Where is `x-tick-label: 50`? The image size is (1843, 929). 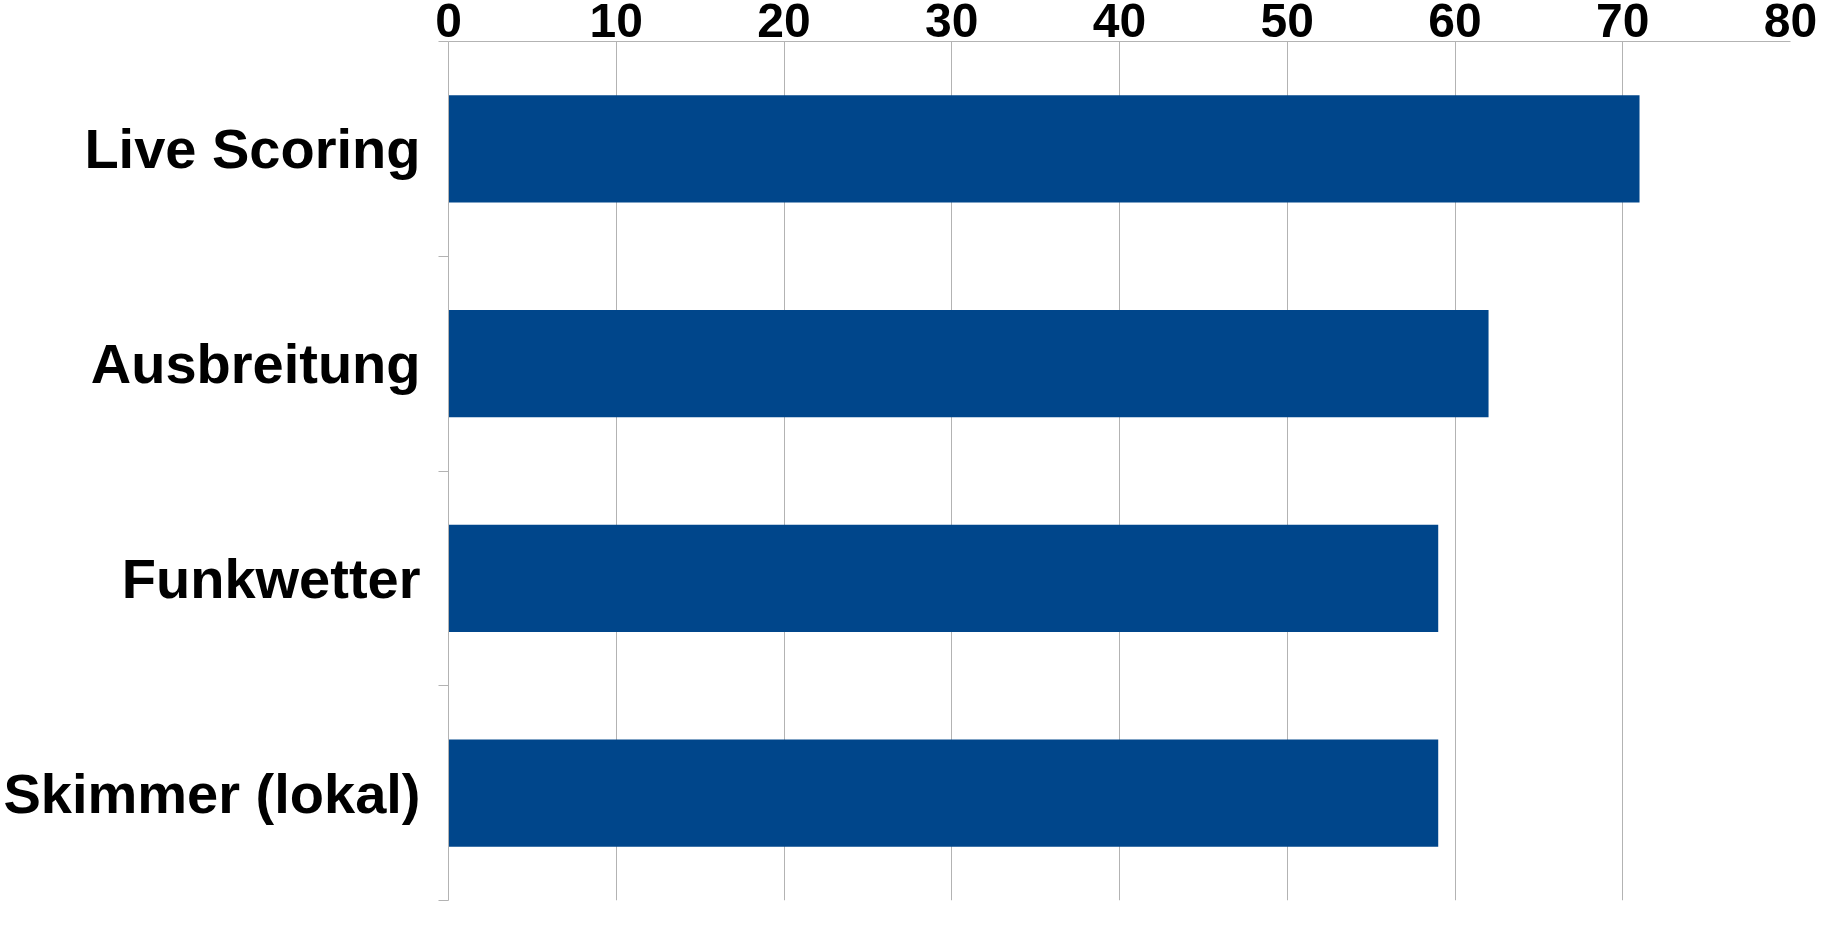
x-tick-label: 50 is located at coordinates (1287, 23).